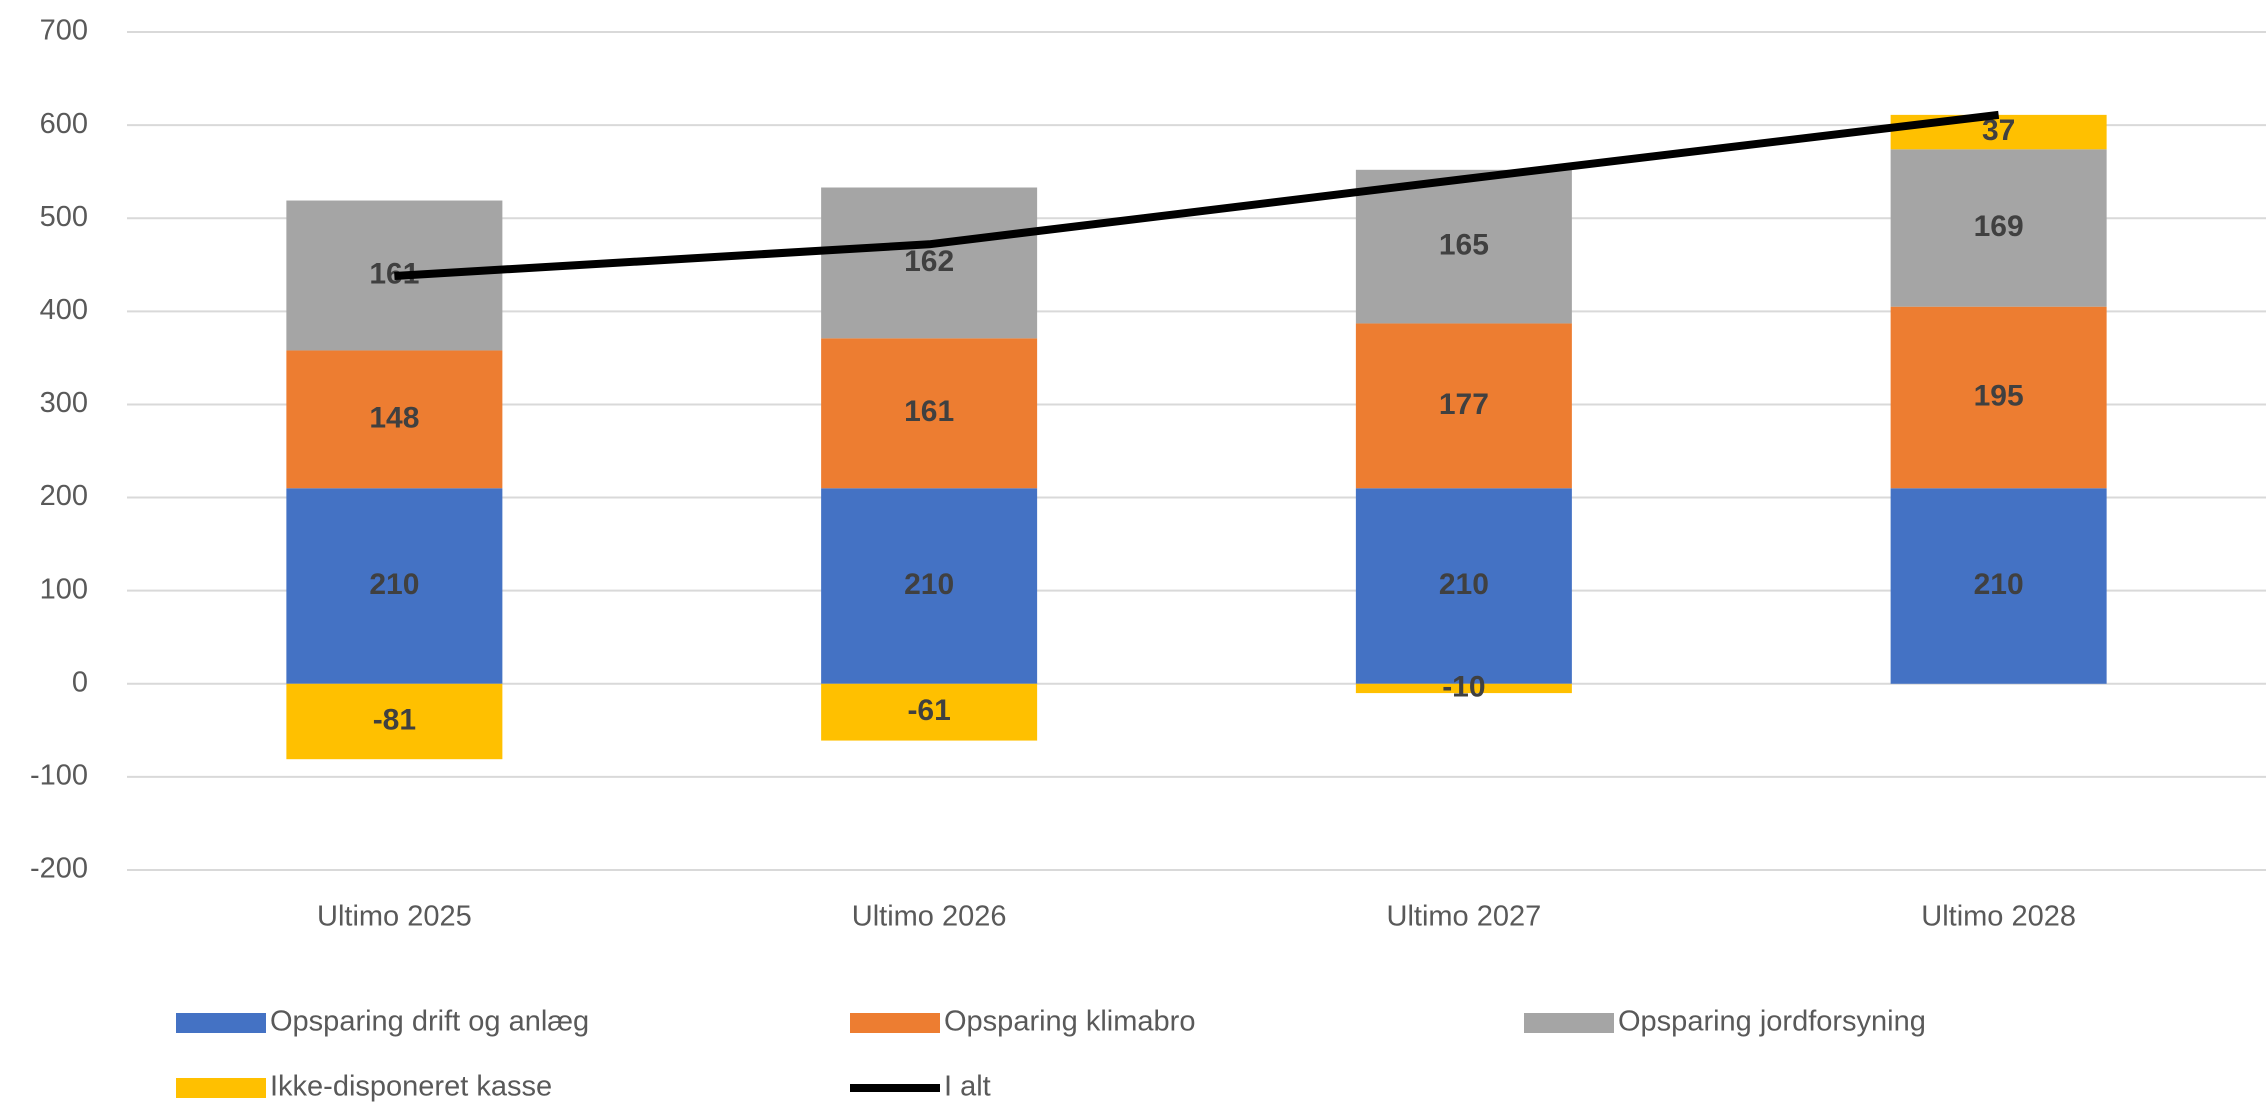 The width and height of the screenshot is (2266, 1107). Describe the element at coordinates (1998, 917) in the screenshot. I see `x-tick-label: Ultimo 2028` at that location.